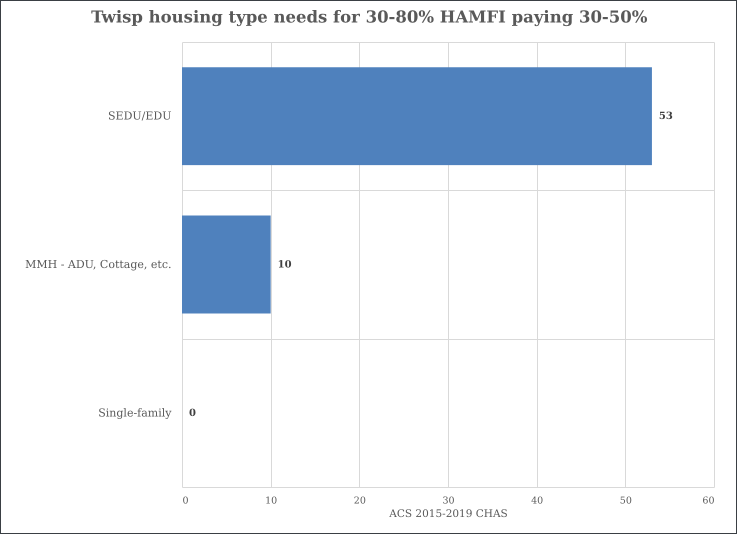 The width and height of the screenshot is (737, 534). I want to click on data-label: 0, so click(192, 413).